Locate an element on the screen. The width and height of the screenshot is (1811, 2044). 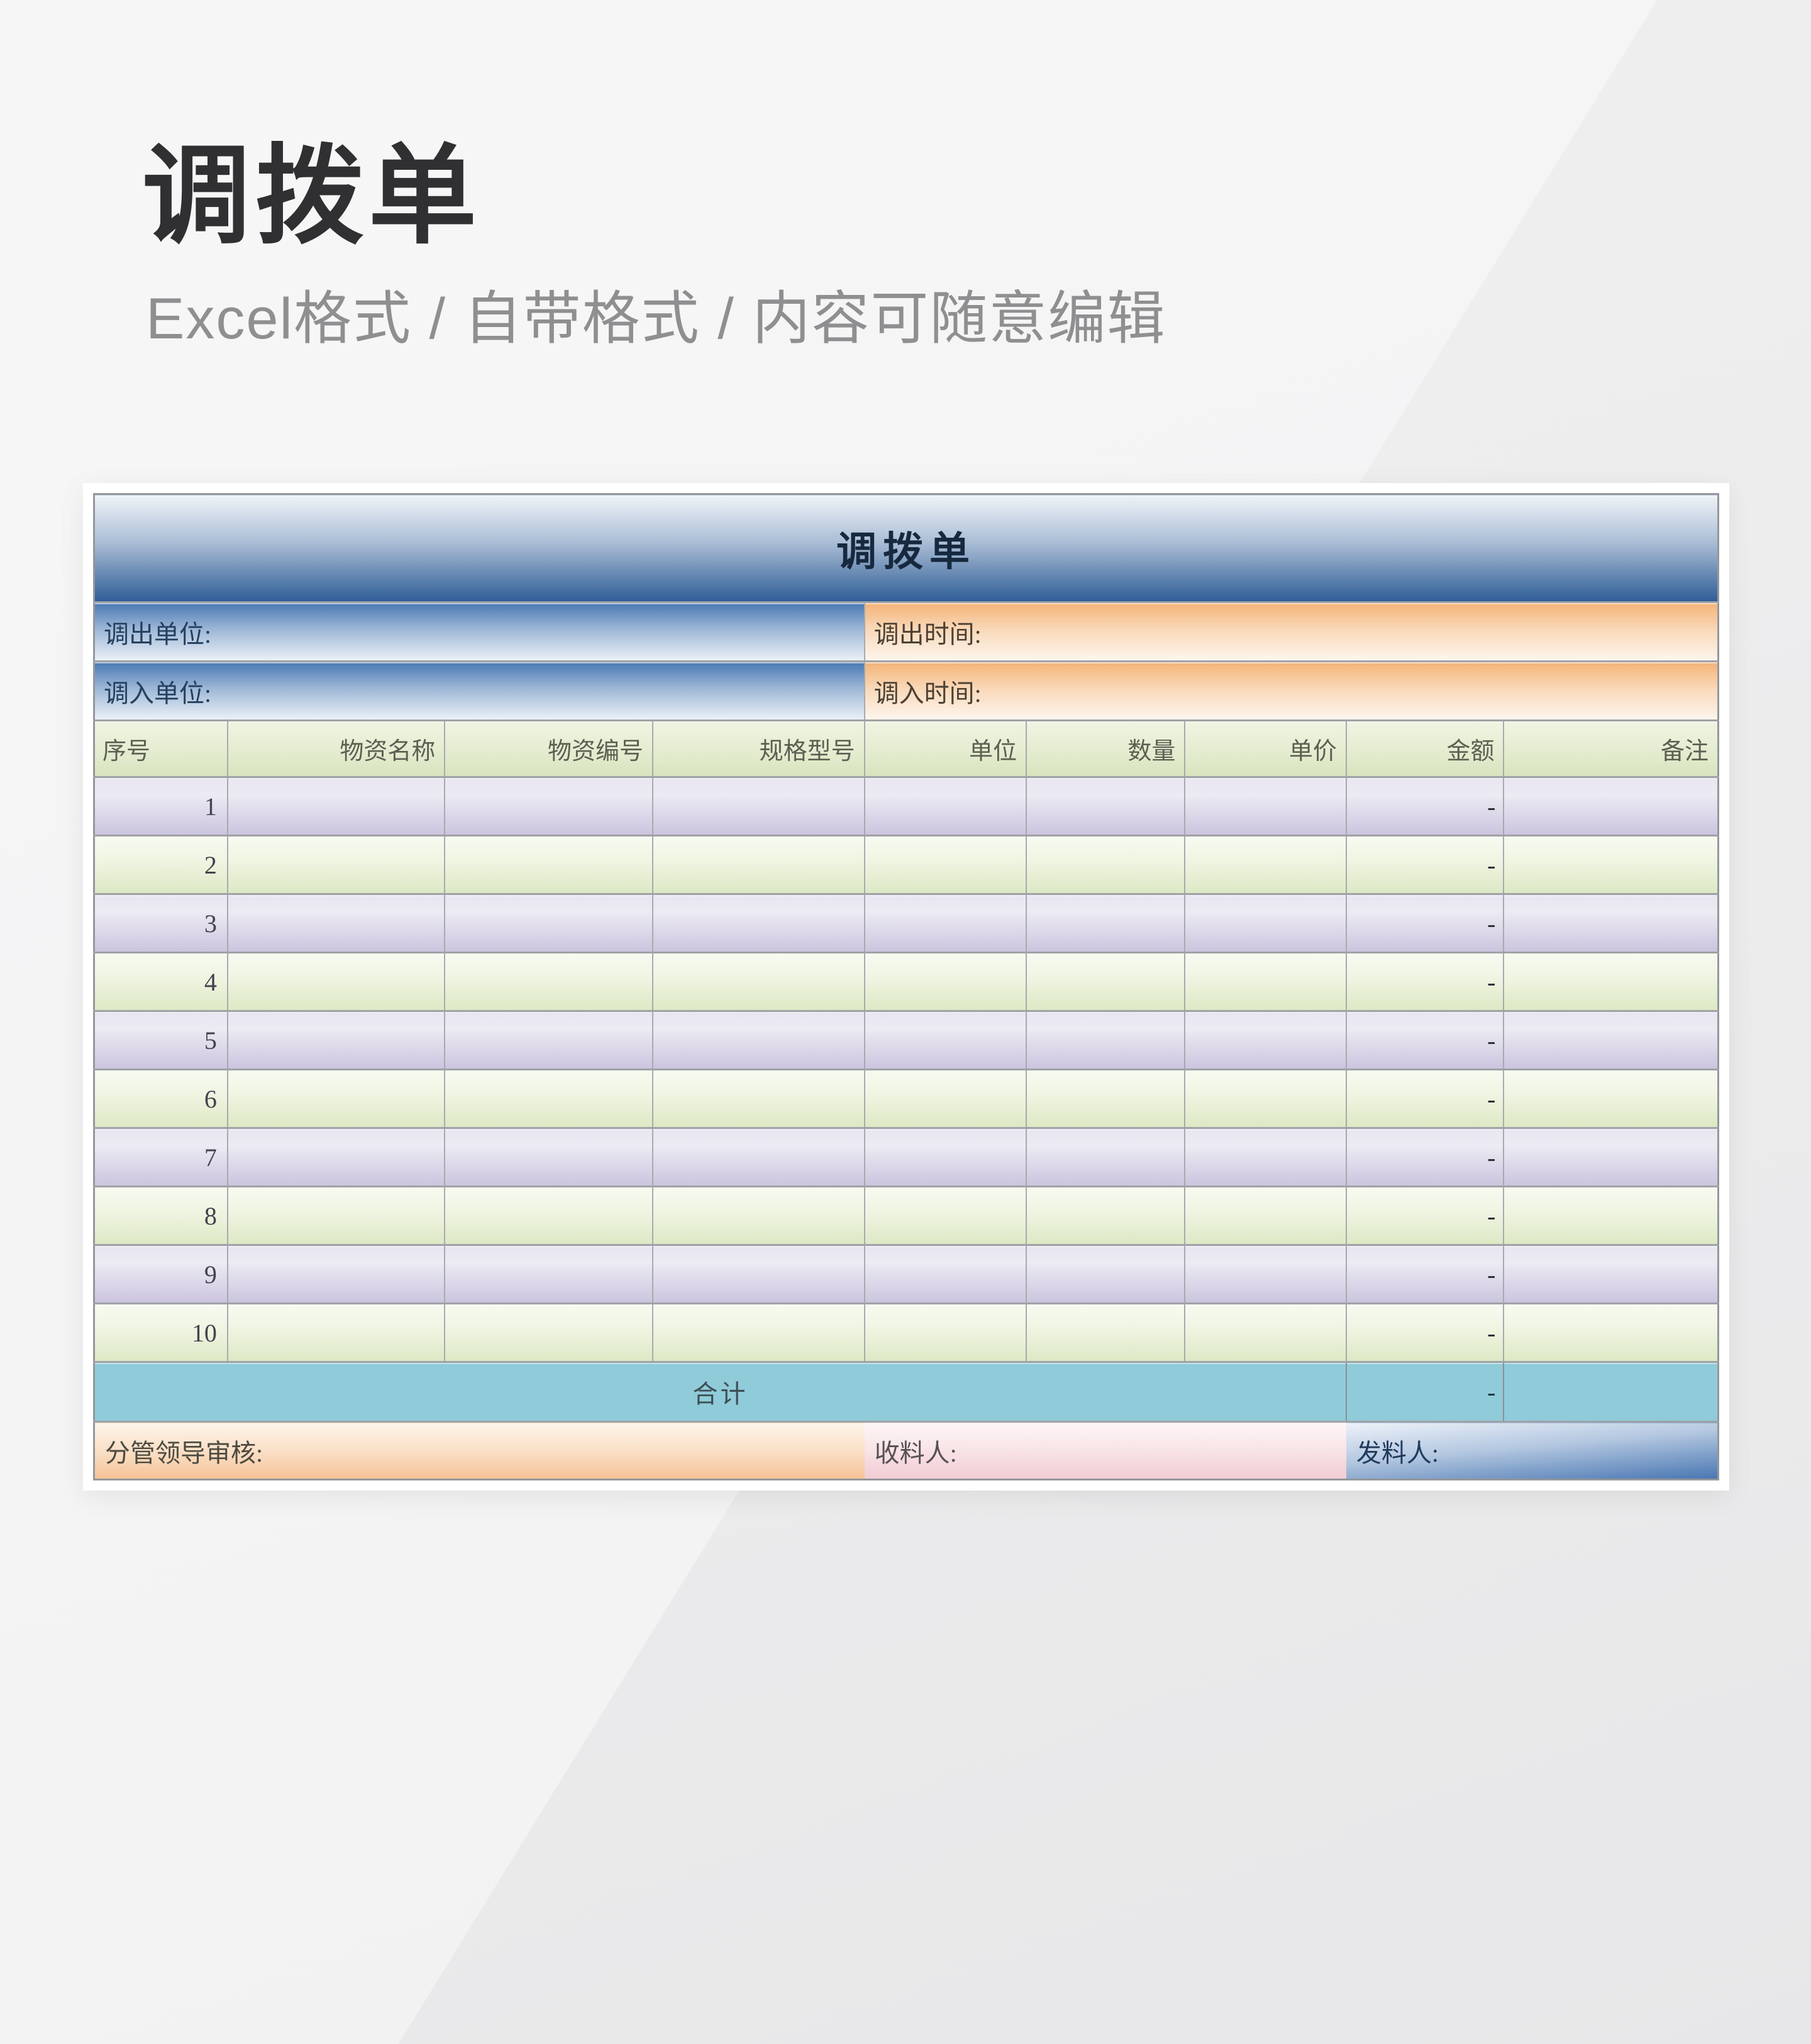
transfer-out-row: 调出单位: 调出时间: is located at coordinates (907, 632).